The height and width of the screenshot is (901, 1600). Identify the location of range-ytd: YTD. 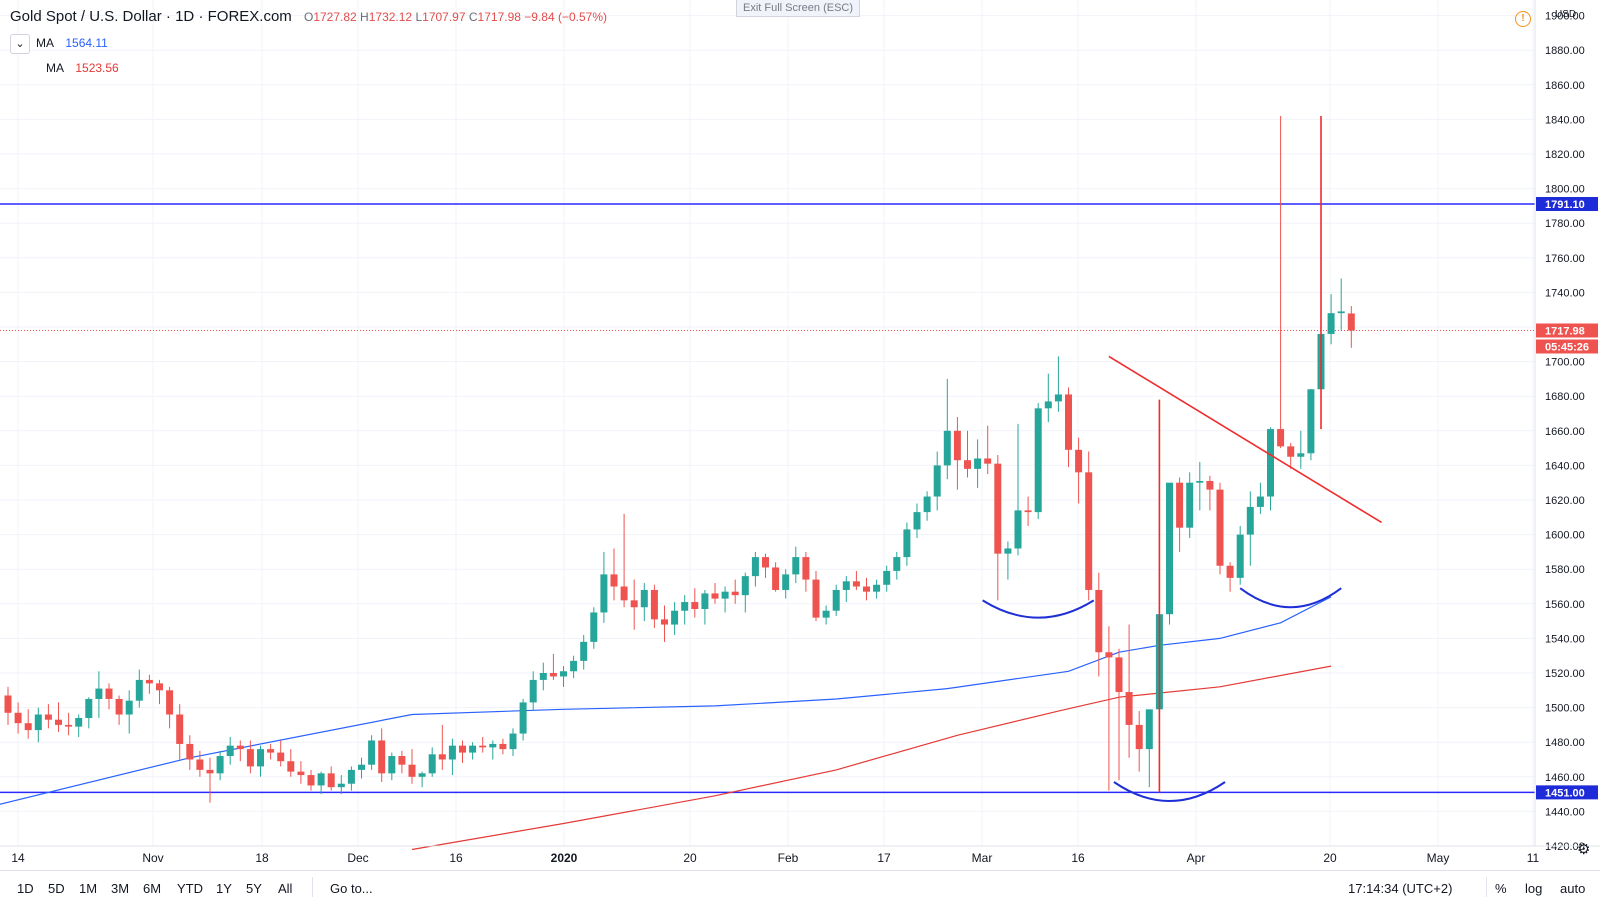
(190, 888).